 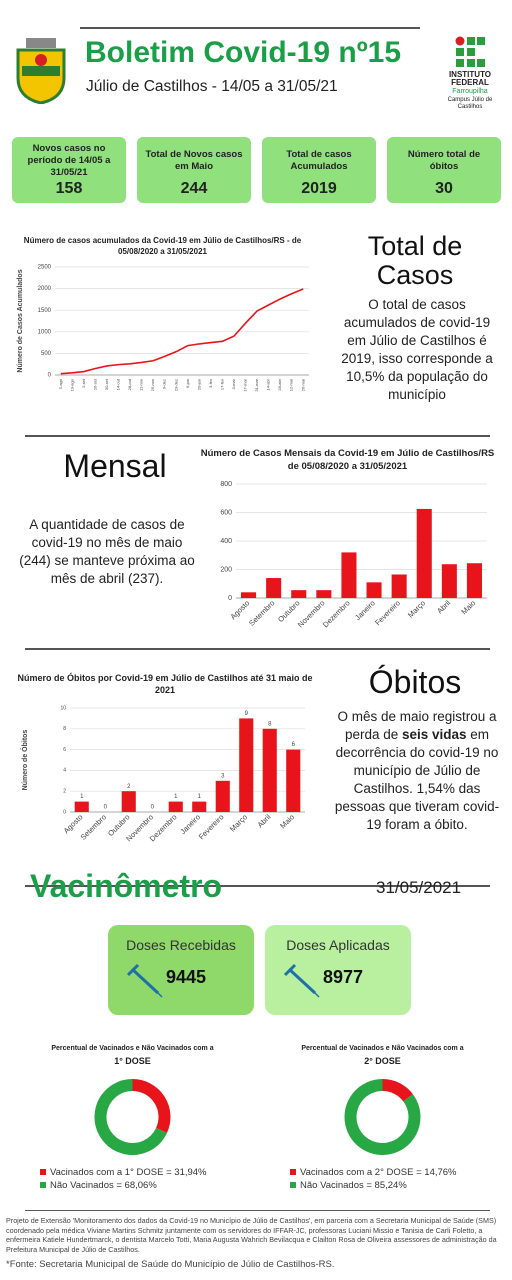 I want to click on x-tick-label: 31-mar, so click(x=256, y=384).